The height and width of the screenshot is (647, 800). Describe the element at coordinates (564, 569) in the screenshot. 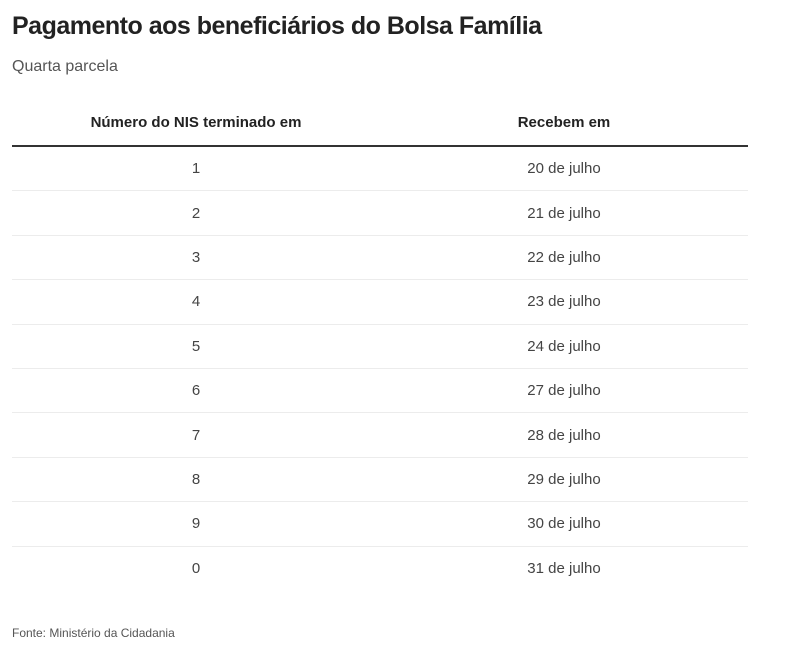

I see `date-cell: 31 de julho` at that location.